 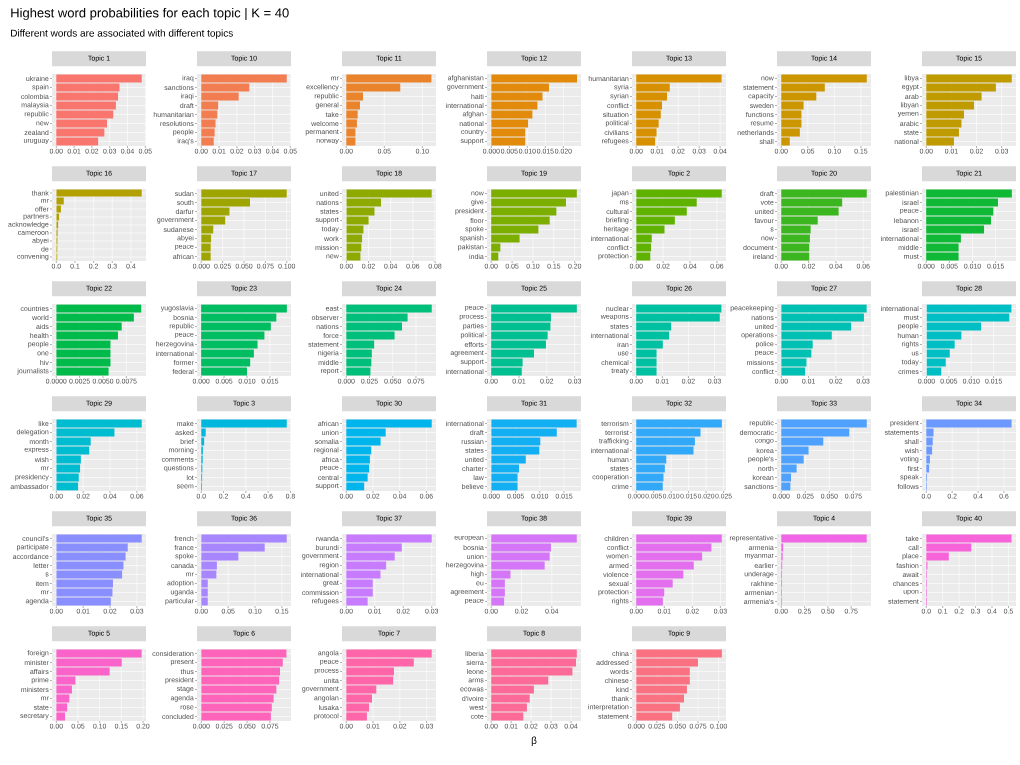 What do you see at coordinates (534, 741) in the screenshot?
I see `x-axis-title: β` at bounding box center [534, 741].